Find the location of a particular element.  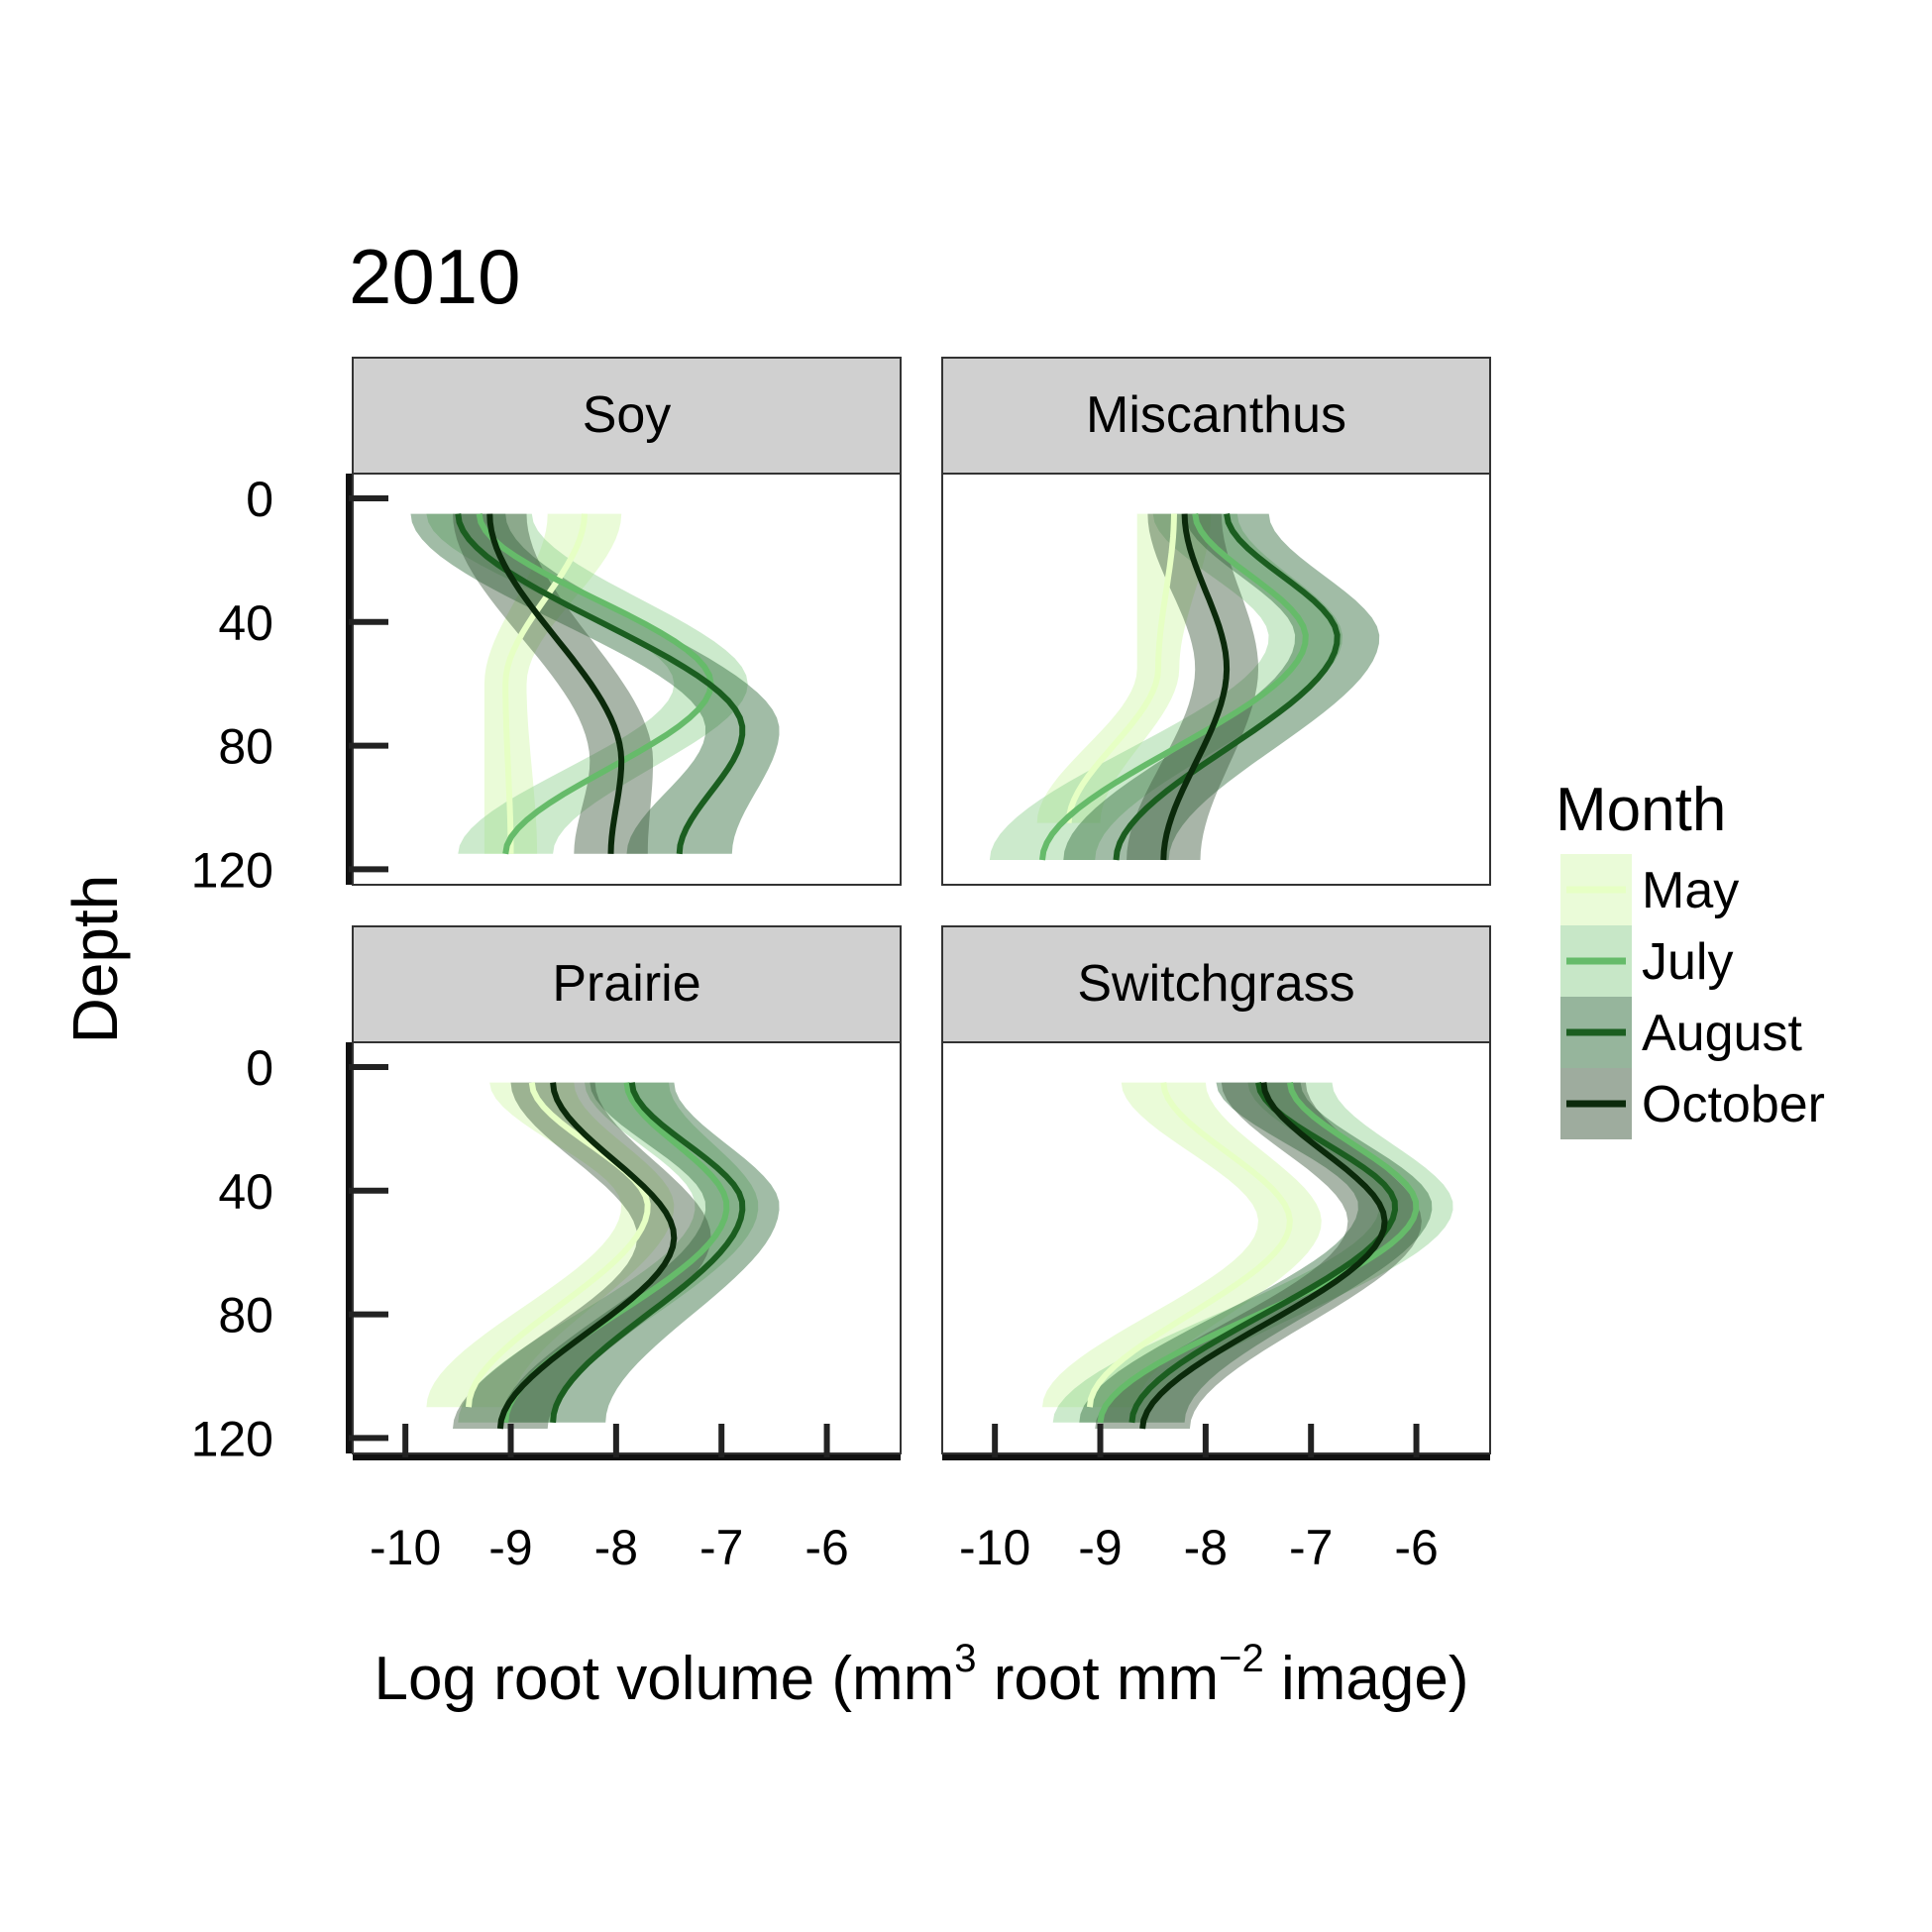

panel-miscanthus: Miscanthus is located at coordinates (1216, 621).